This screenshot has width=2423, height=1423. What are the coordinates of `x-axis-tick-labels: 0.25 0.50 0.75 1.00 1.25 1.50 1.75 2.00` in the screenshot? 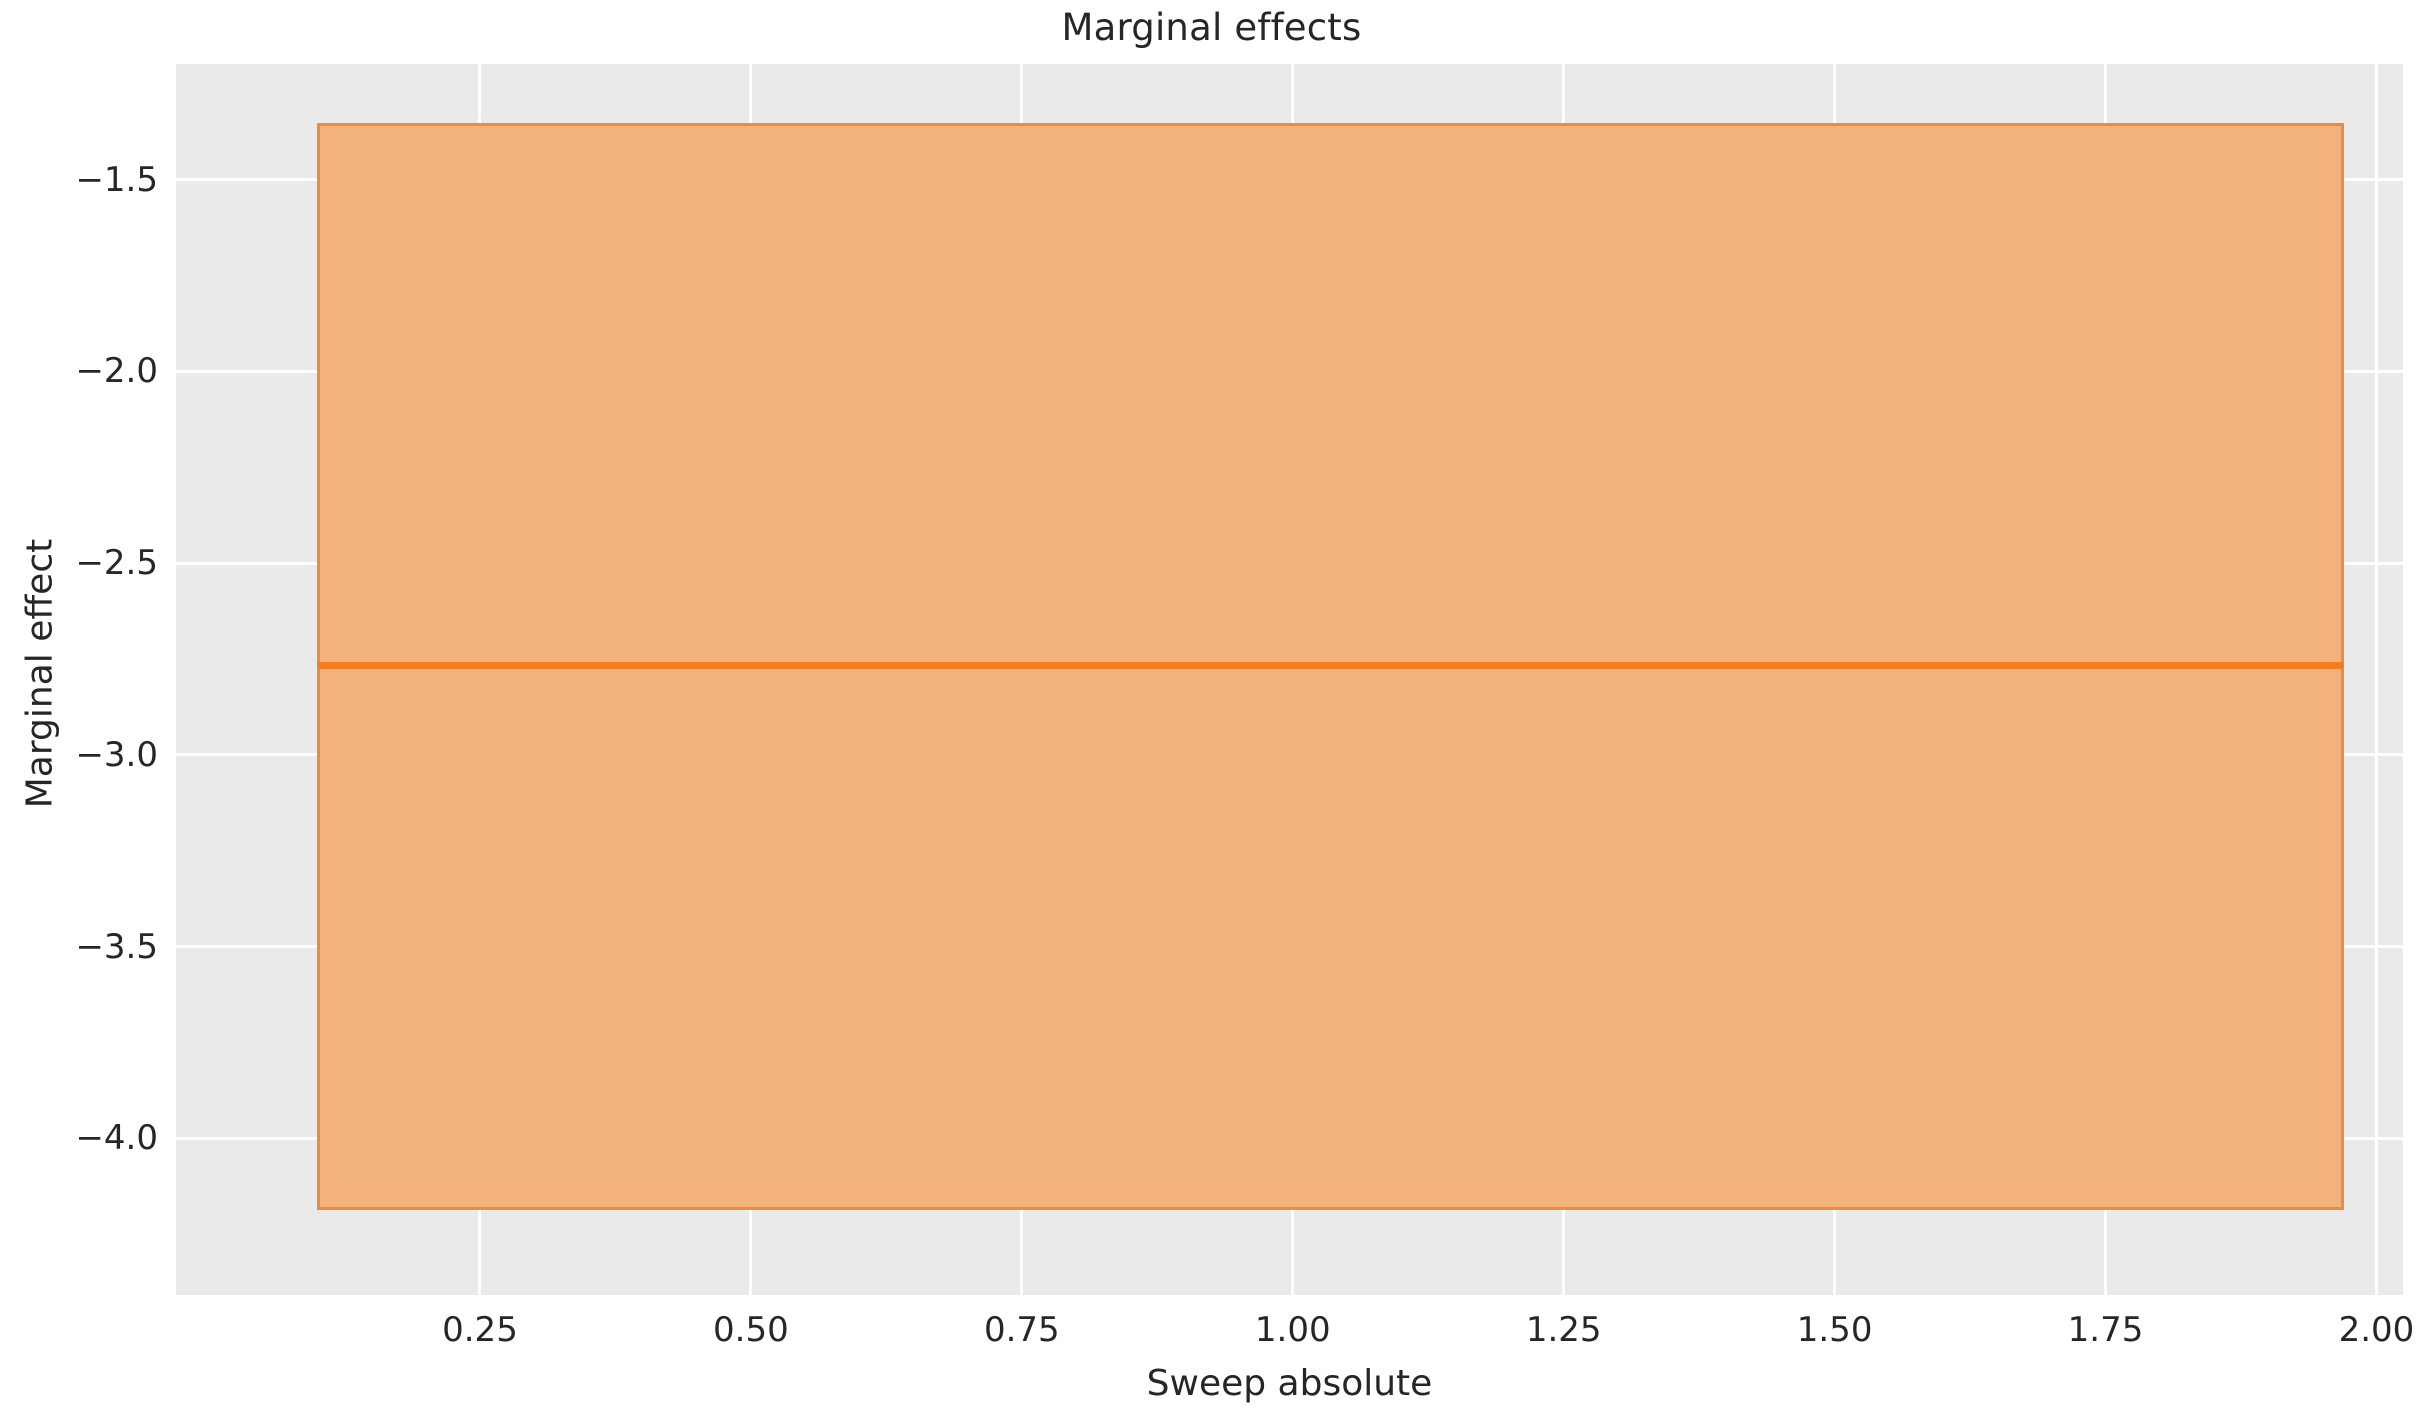 It's located at (1295, 1333).